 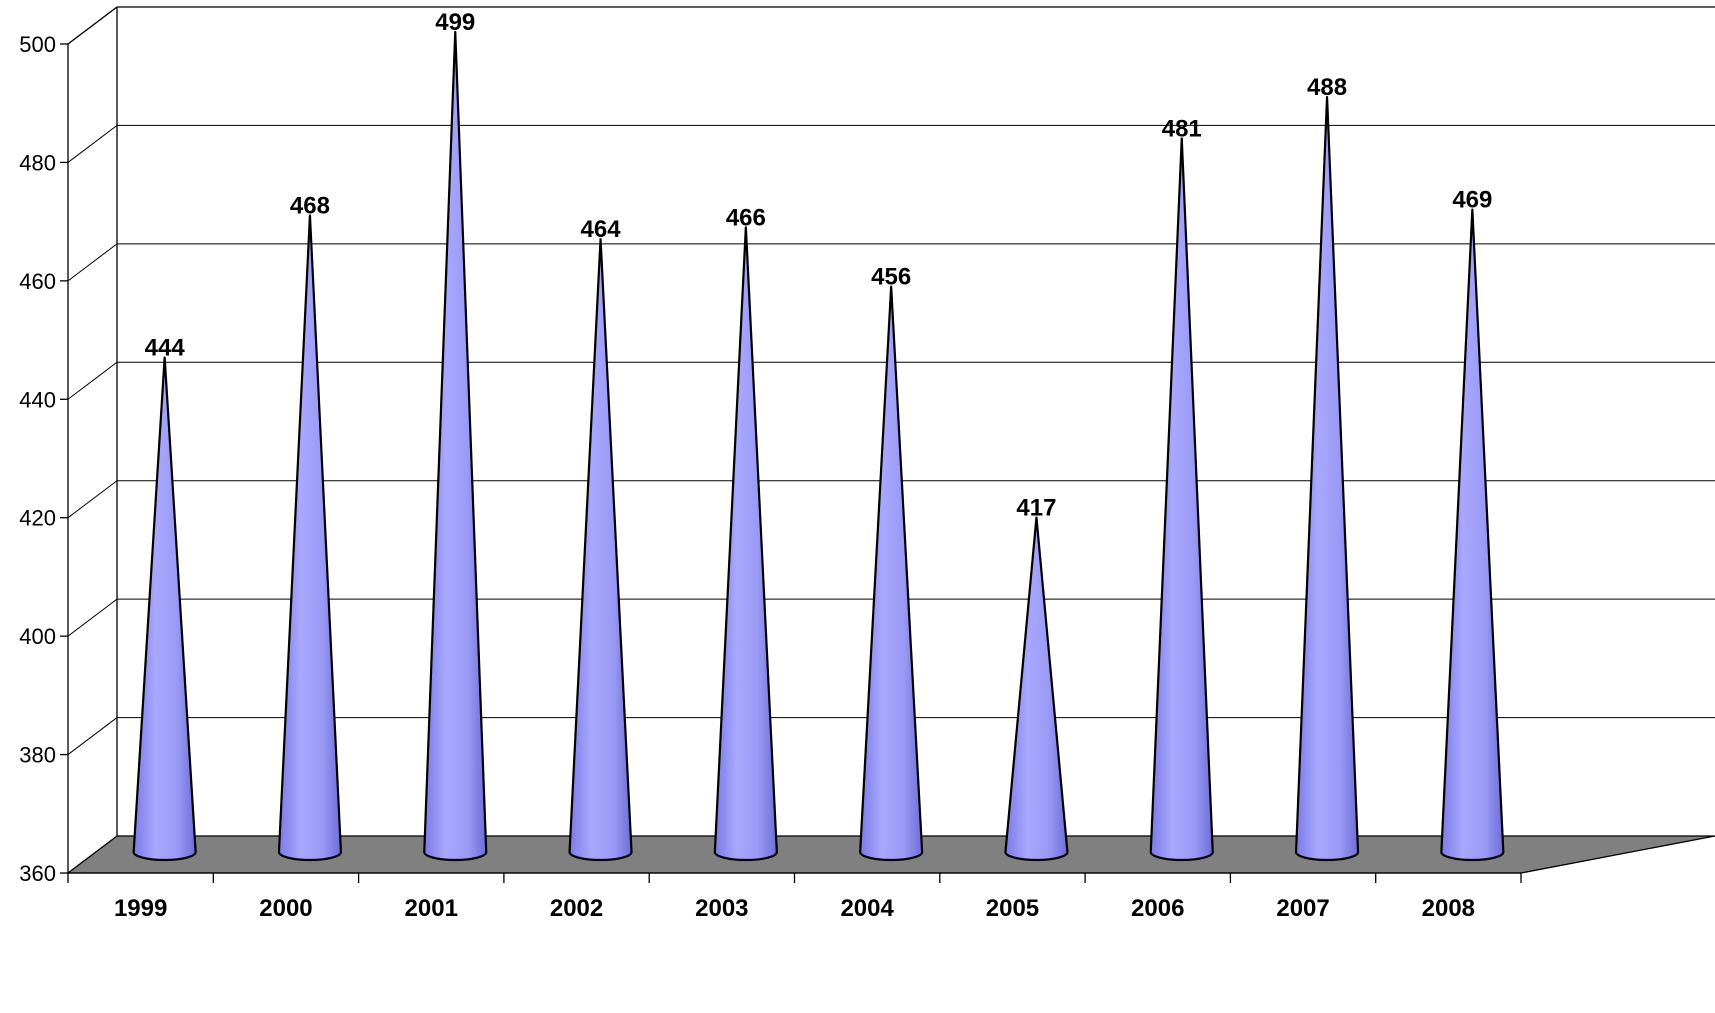 What do you see at coordinates (1012, 908) in the screenshot?
I see `x-tick-label: 2005` at bounding box center [1012, 908].